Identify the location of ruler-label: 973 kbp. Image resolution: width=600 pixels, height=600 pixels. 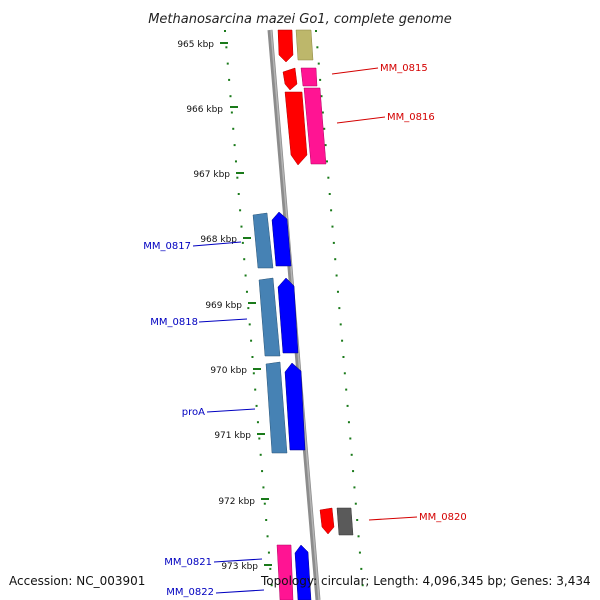
(239, 567).